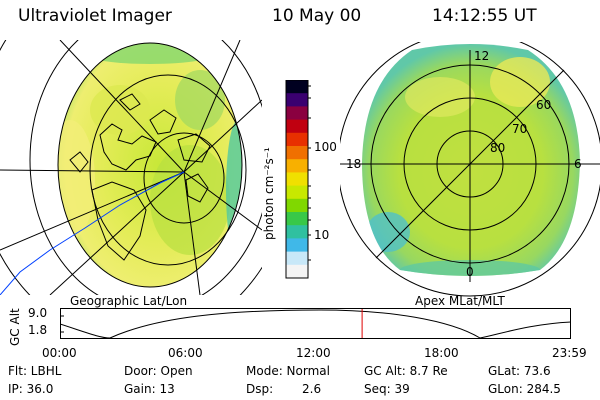 The image size is (600, 400). I want to click on timeline-ytick-low: 1.8, so click(38, 330).